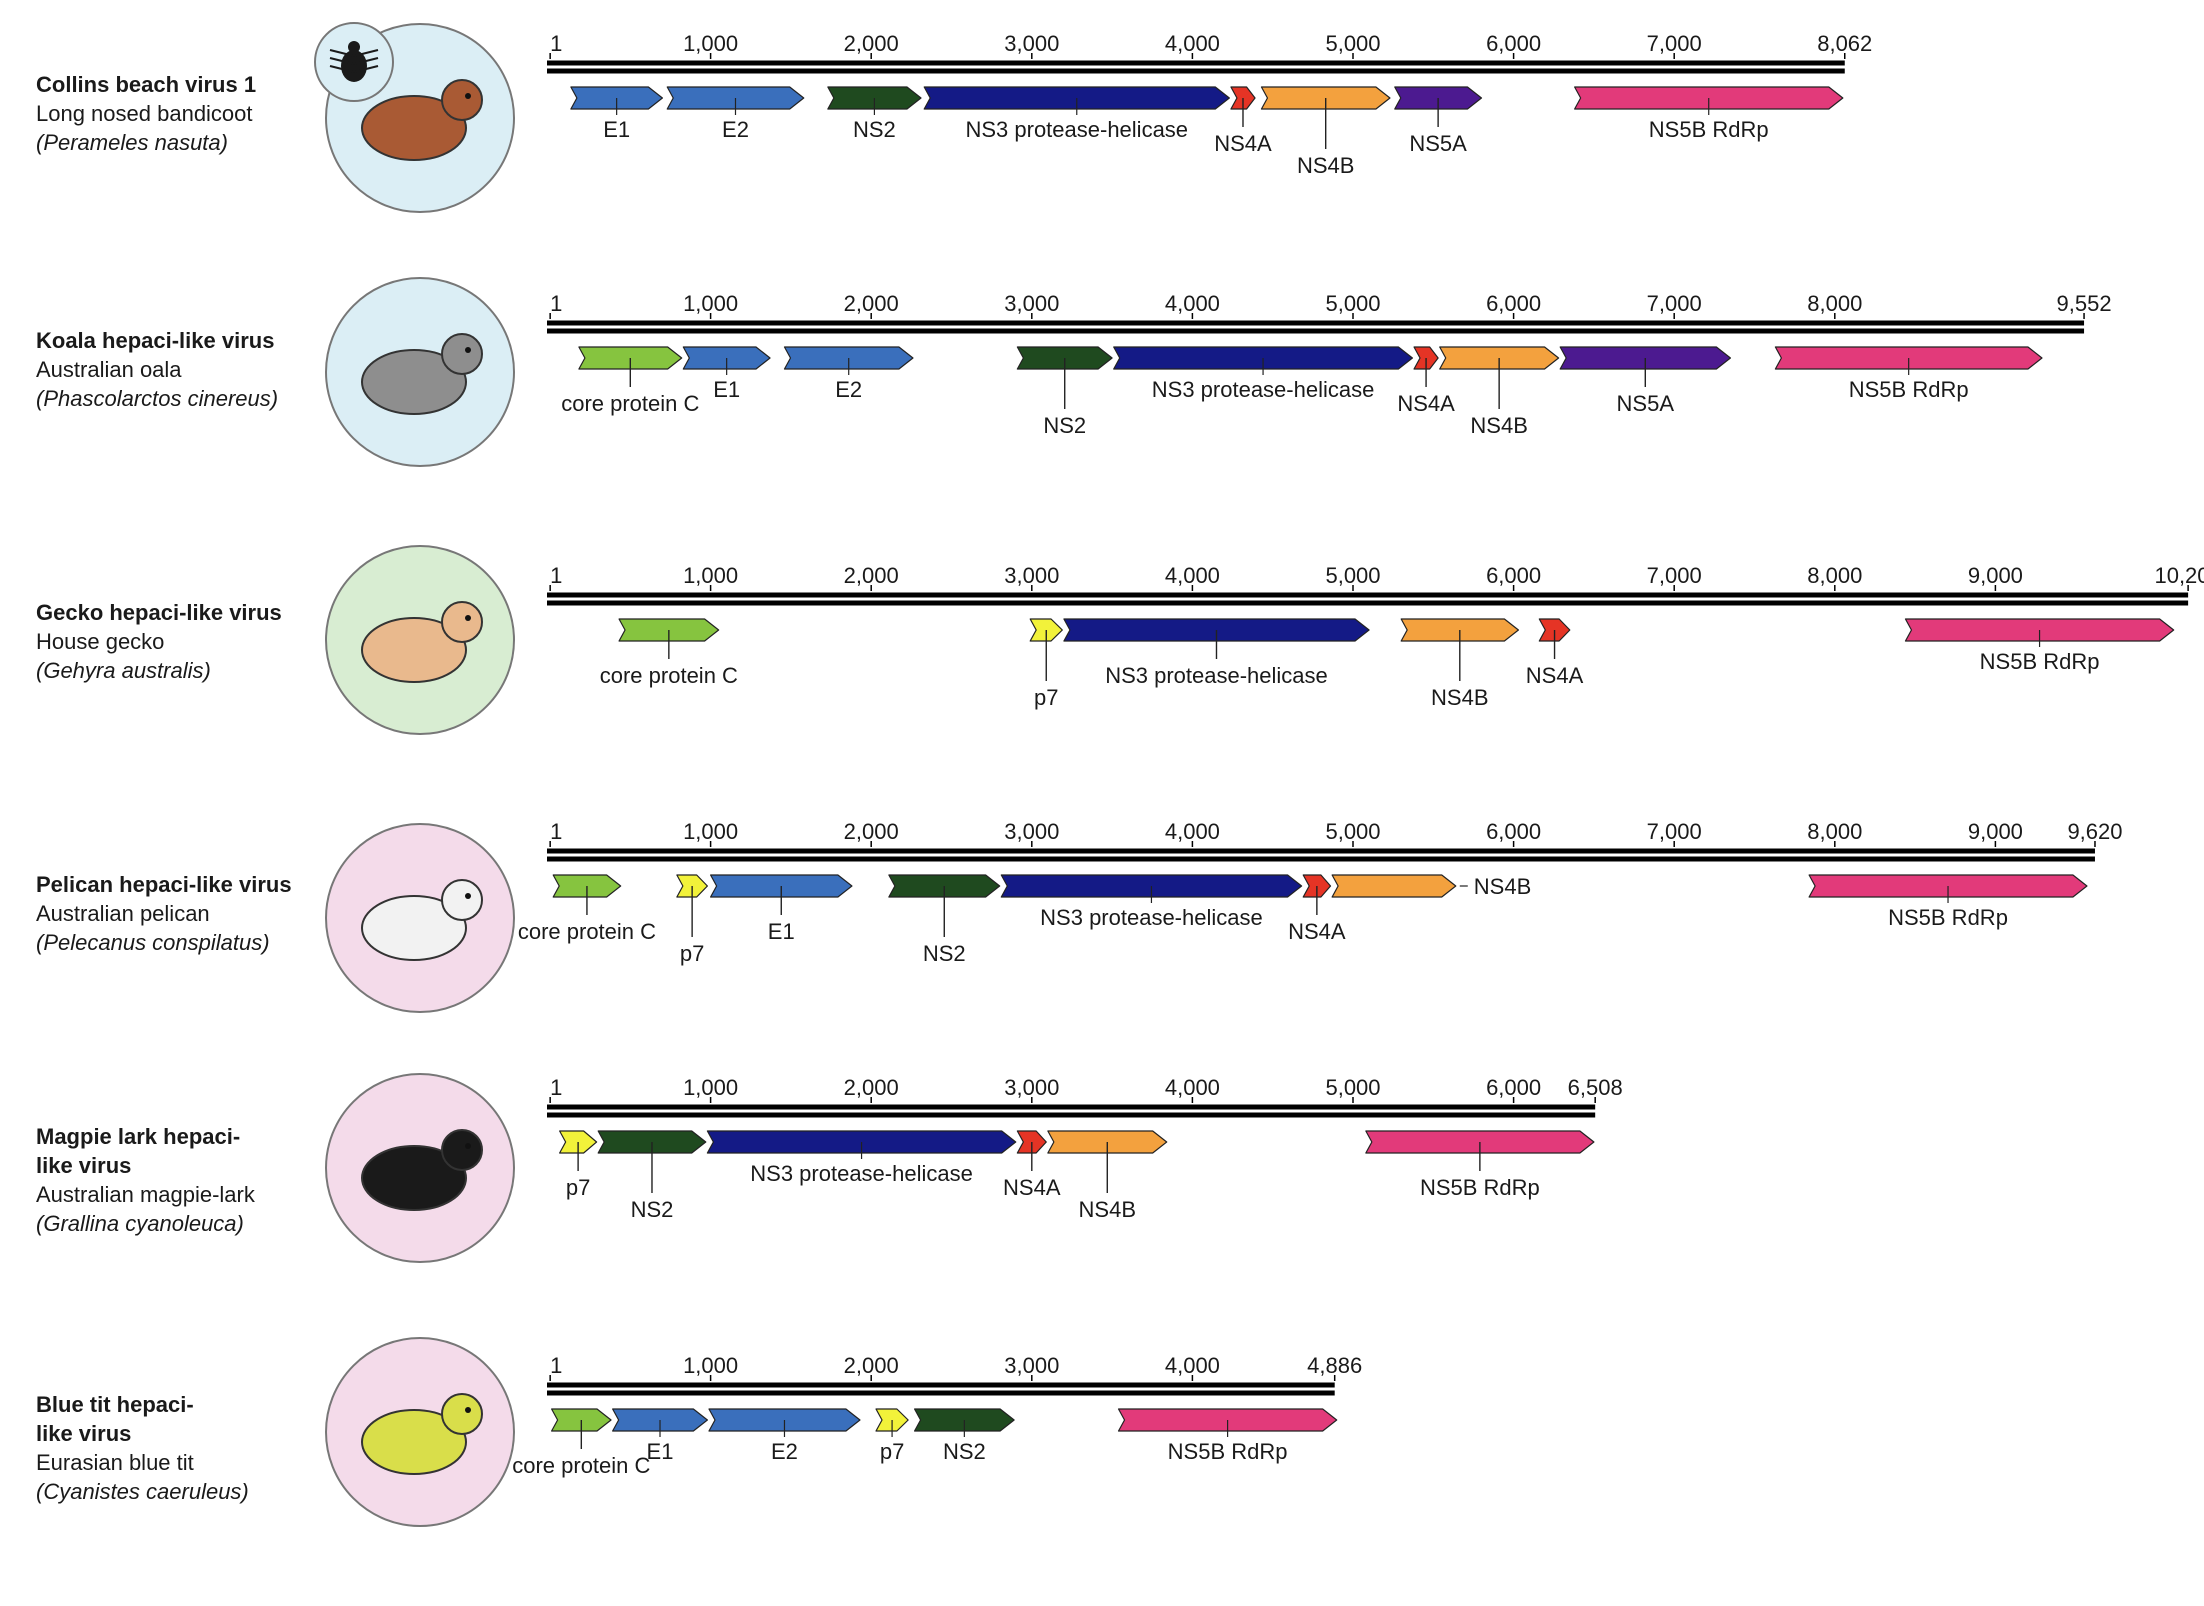 This screenshot has height=1606, width=2204. What do you see at coordinates (1844, 43) in the screenshot?
I see `tick-label: 8,062` at bounding box center [1844, 43].